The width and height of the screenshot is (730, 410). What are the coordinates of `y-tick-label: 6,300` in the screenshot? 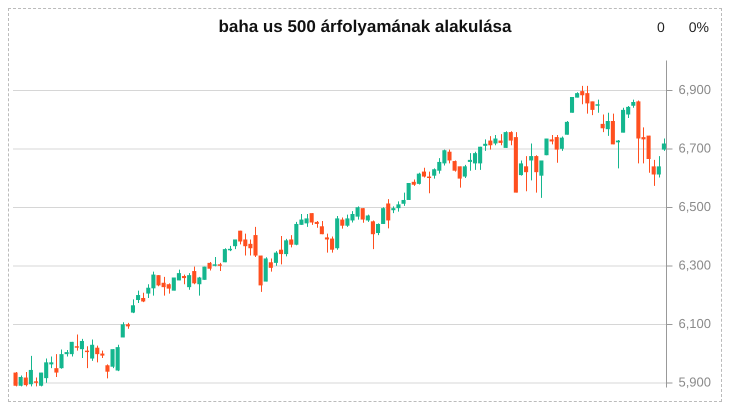 It's located at (695, 264).